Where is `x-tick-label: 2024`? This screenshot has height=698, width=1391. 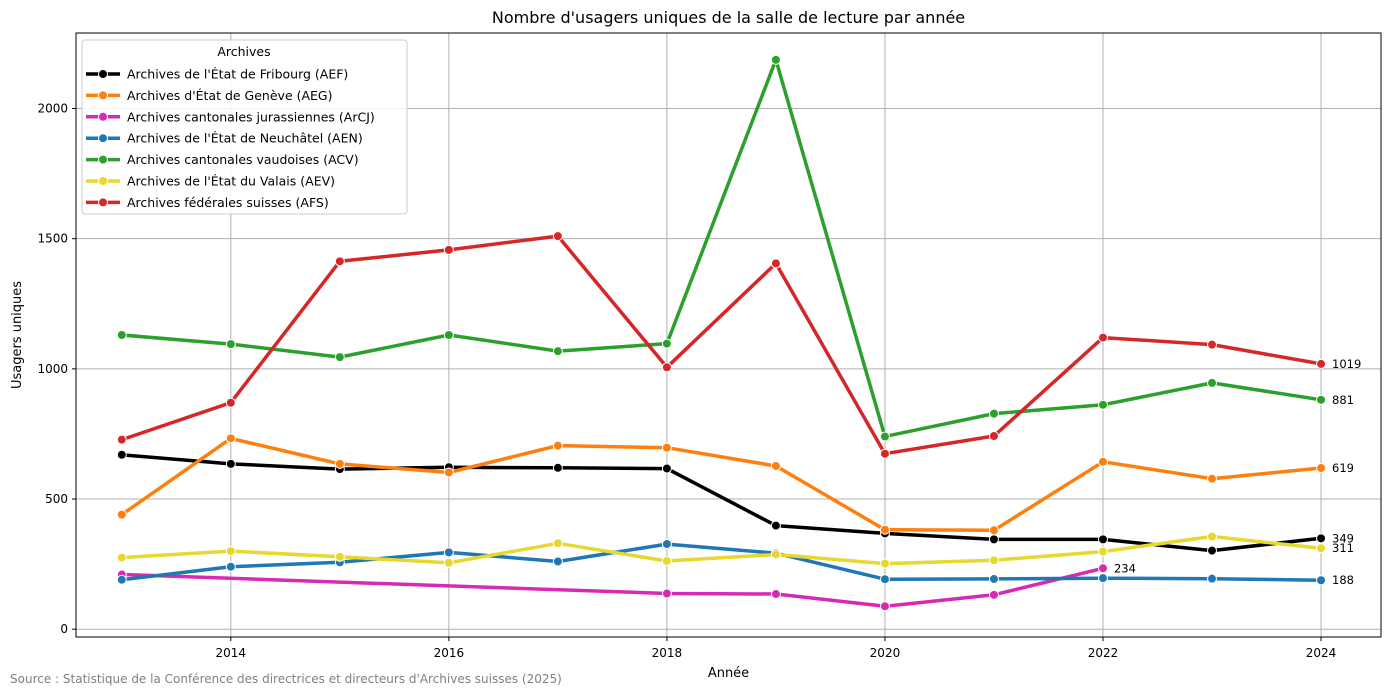
x-tick-label: 2024 is located at coordinates (1321, 653).